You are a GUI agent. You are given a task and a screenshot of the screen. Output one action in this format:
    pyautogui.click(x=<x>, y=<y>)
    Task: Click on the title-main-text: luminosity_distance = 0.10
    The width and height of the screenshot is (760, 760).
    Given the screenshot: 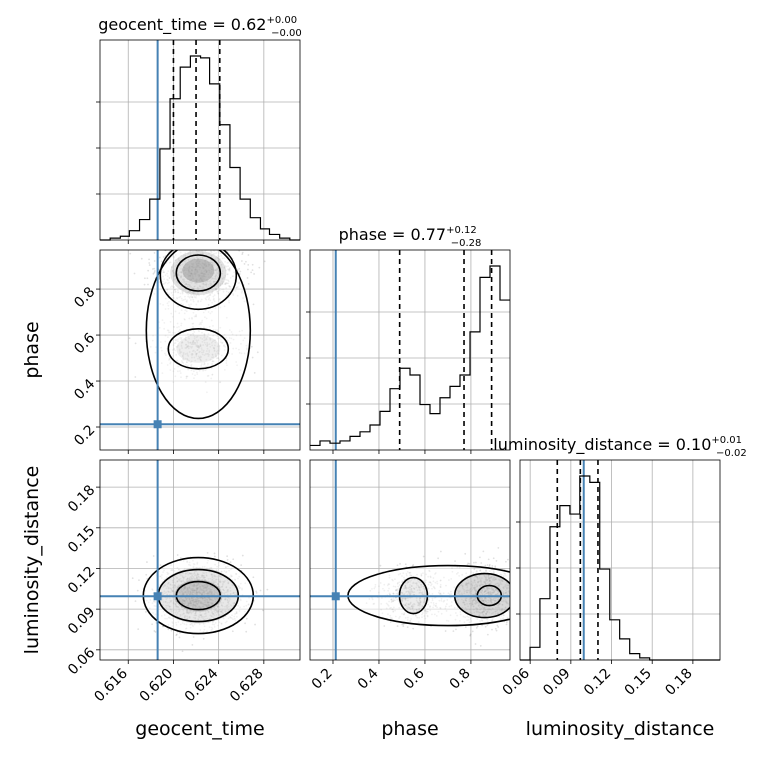 What is the action you would take?
    pyautogui.click(x=602, y=445)
    